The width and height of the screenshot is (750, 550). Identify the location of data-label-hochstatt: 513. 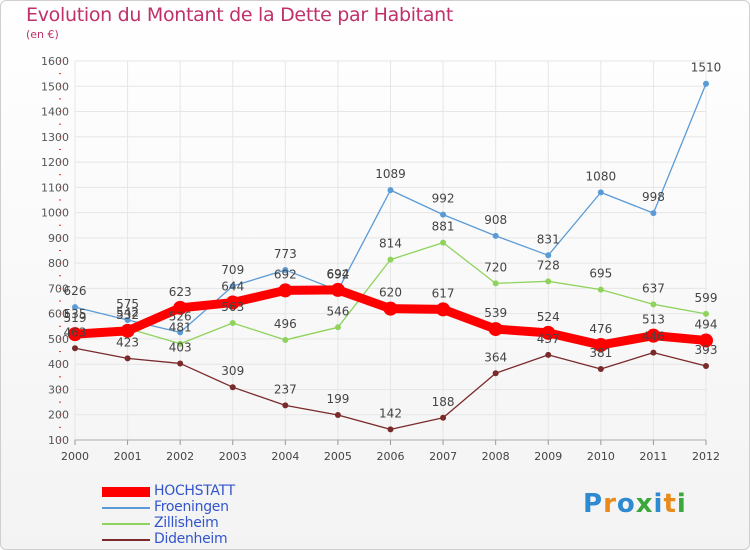
(653, 320).